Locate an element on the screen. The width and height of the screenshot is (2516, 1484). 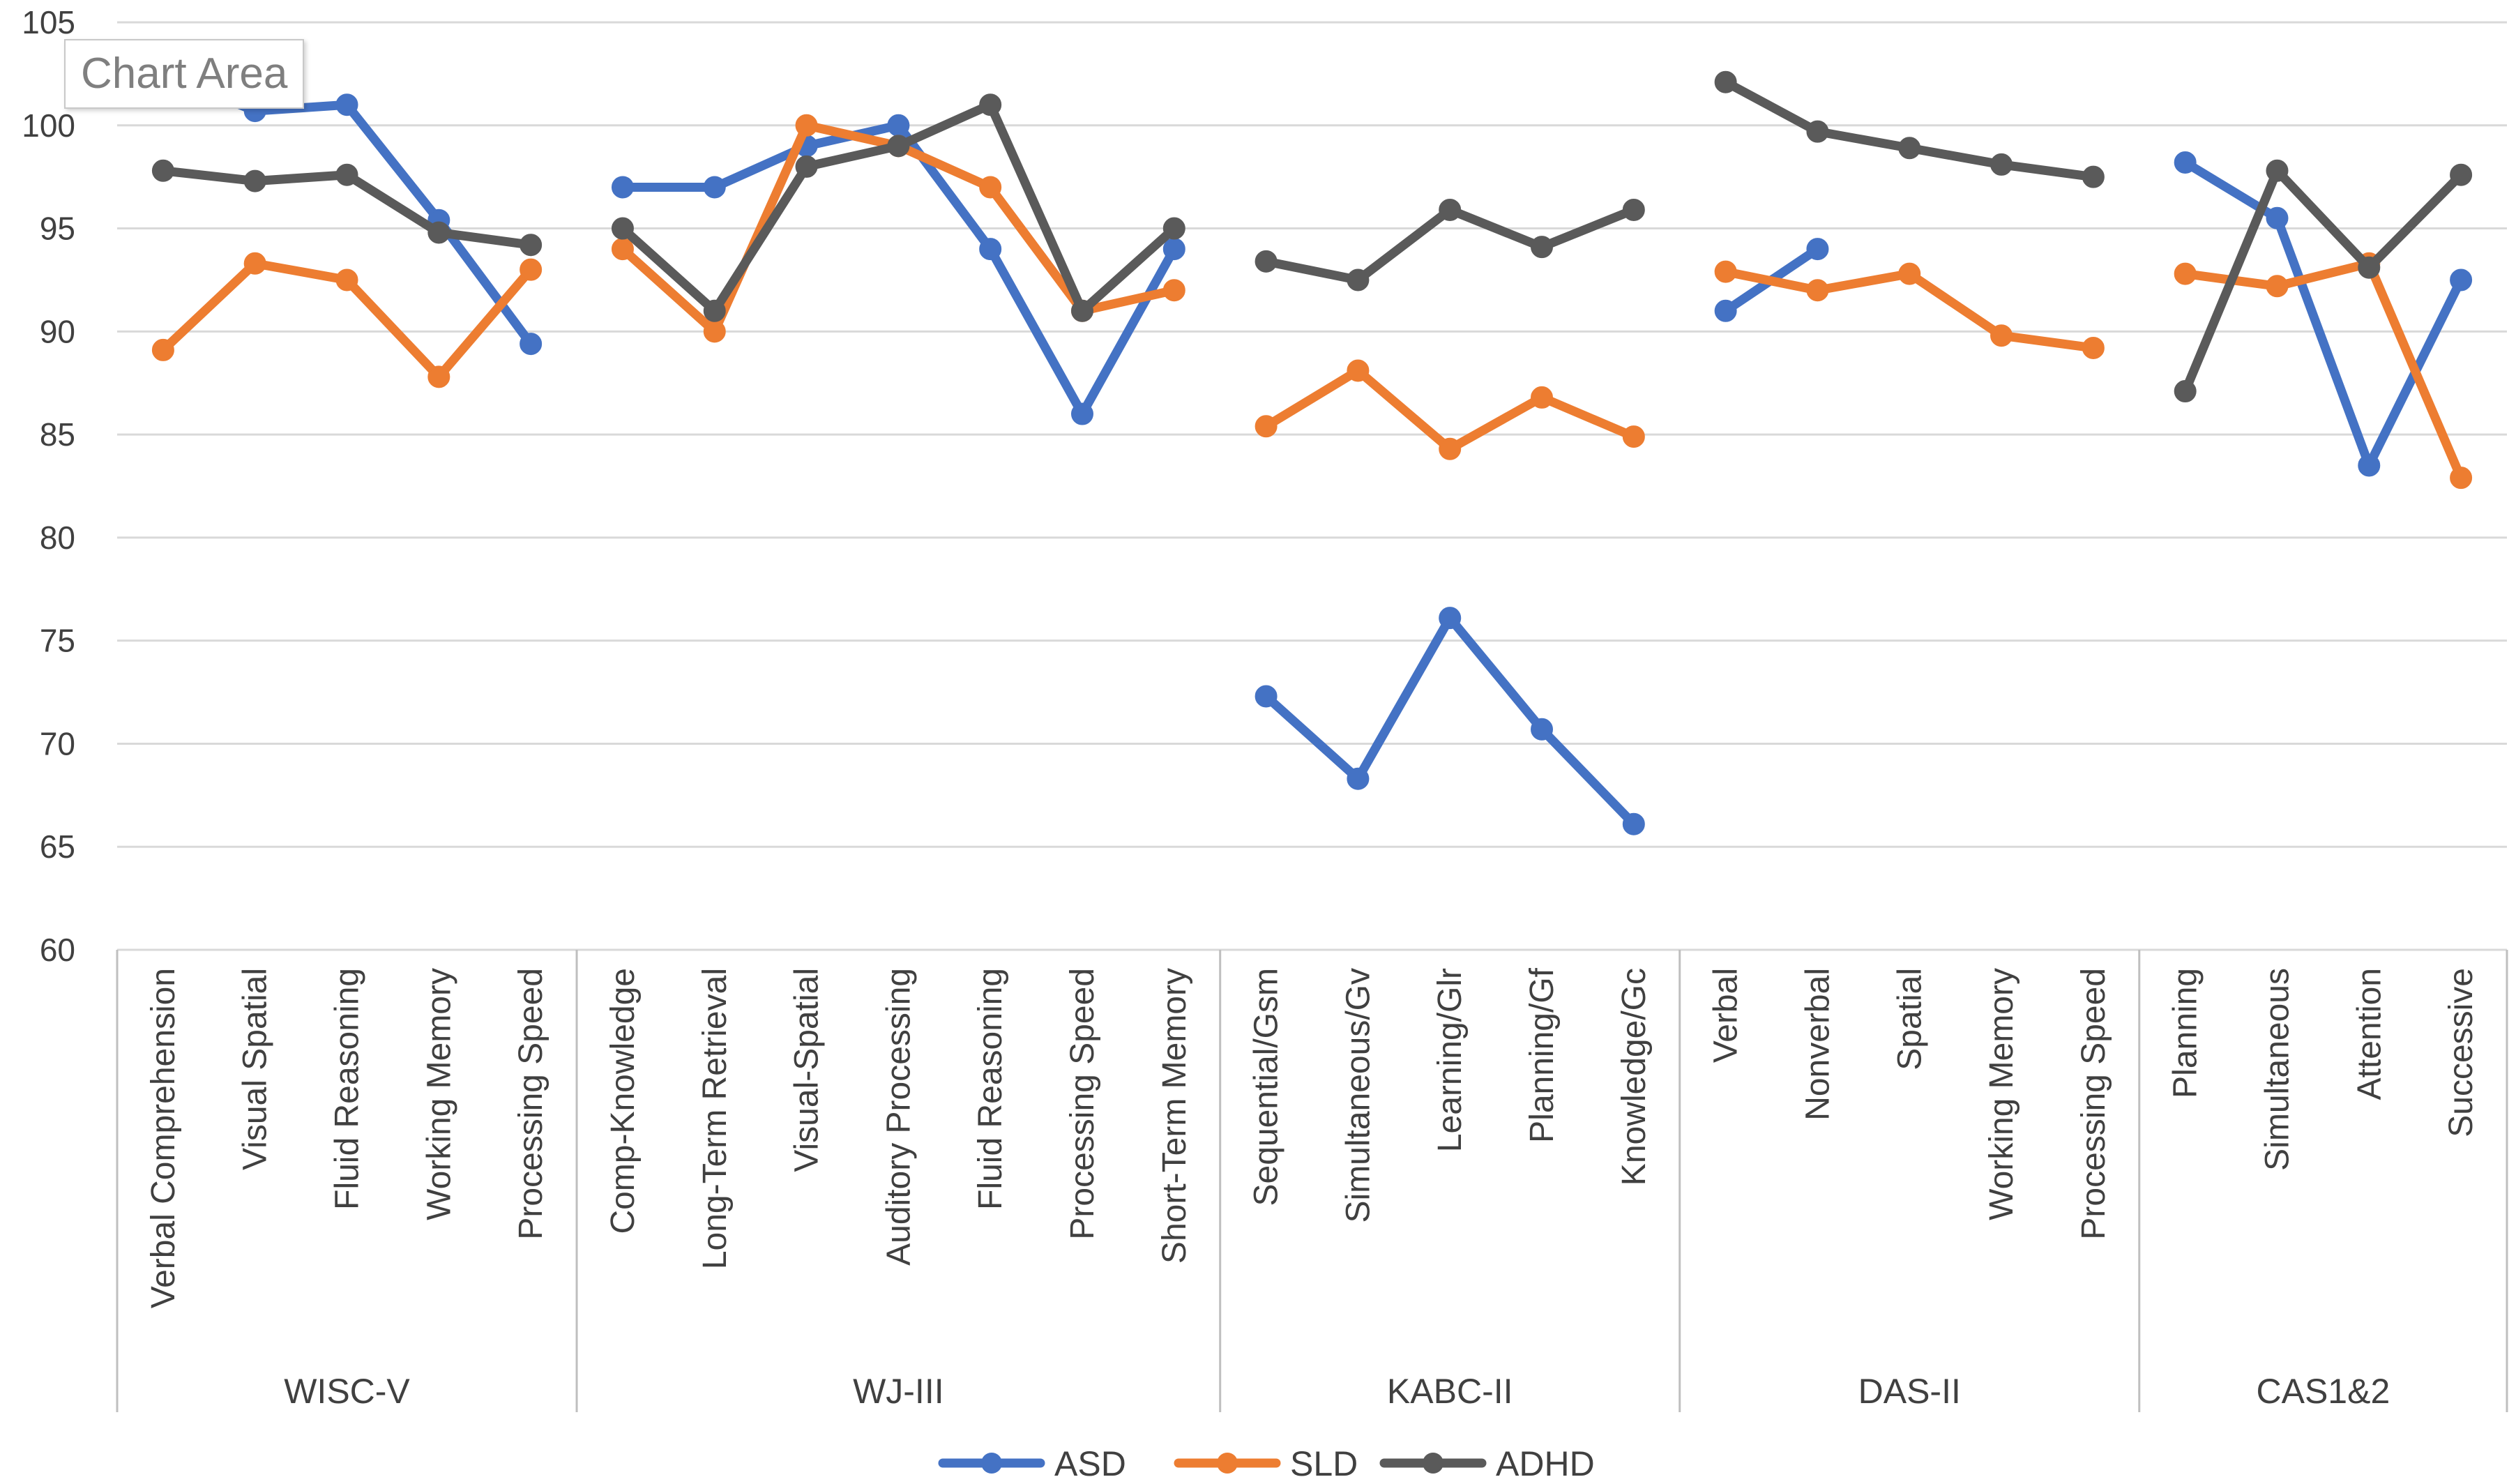
category-label: Fluid Reasoning is located at coordinates (347, 1089).